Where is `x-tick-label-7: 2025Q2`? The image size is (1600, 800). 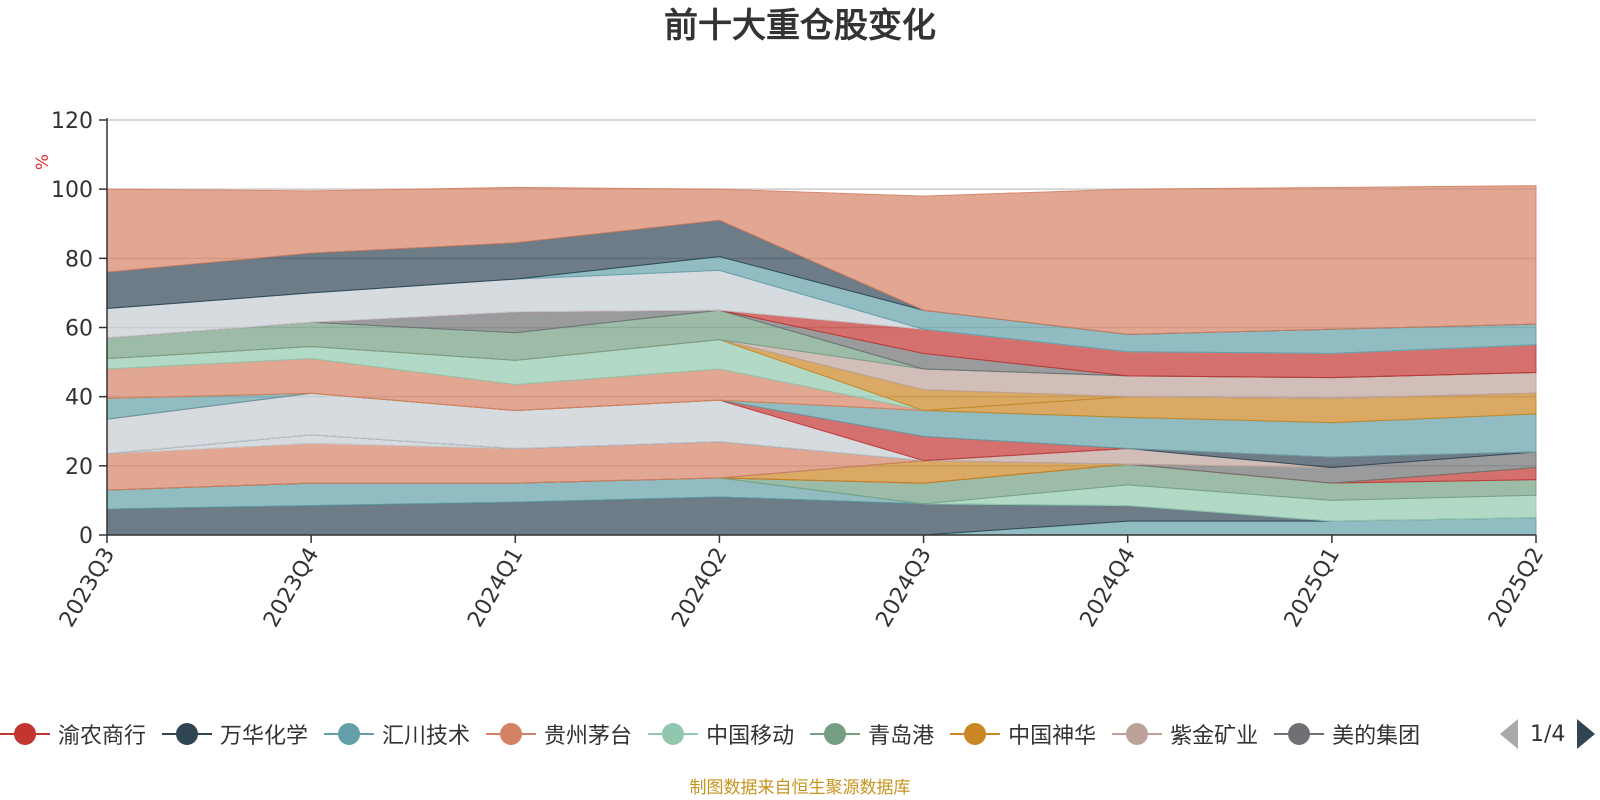
x-tick-label-7: 2025Q2 is located at coordinates (1516, 588).